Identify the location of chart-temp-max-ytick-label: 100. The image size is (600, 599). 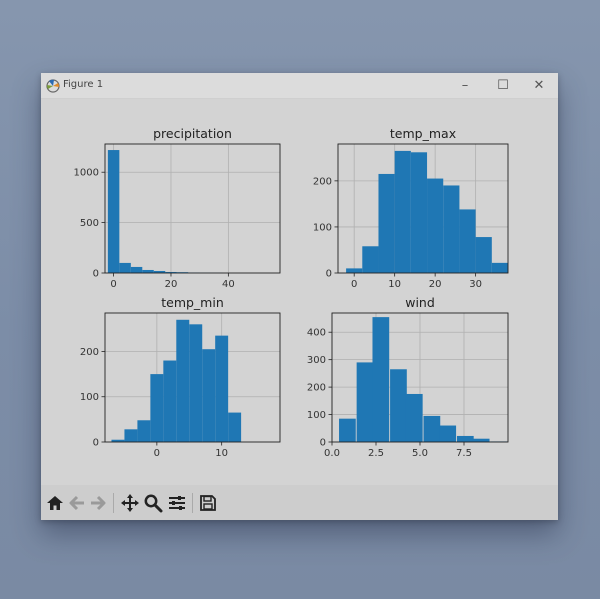
(322, 227).